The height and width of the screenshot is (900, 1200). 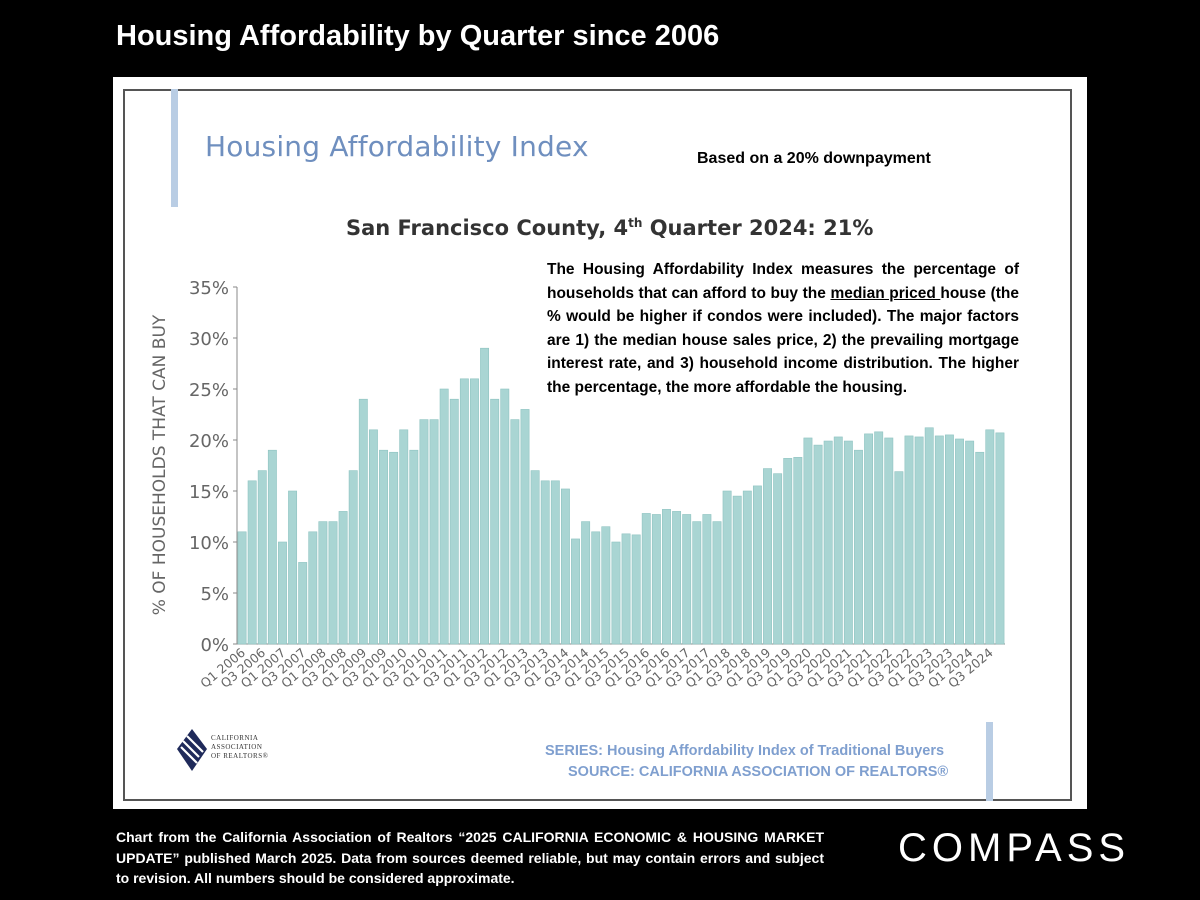 What do you see at coordinates (160, 464) in the screenshot?
I see `y-axis-title: % OF HOUSEHOLDS THAT CAN BUY` at bounding box center [160, 464].